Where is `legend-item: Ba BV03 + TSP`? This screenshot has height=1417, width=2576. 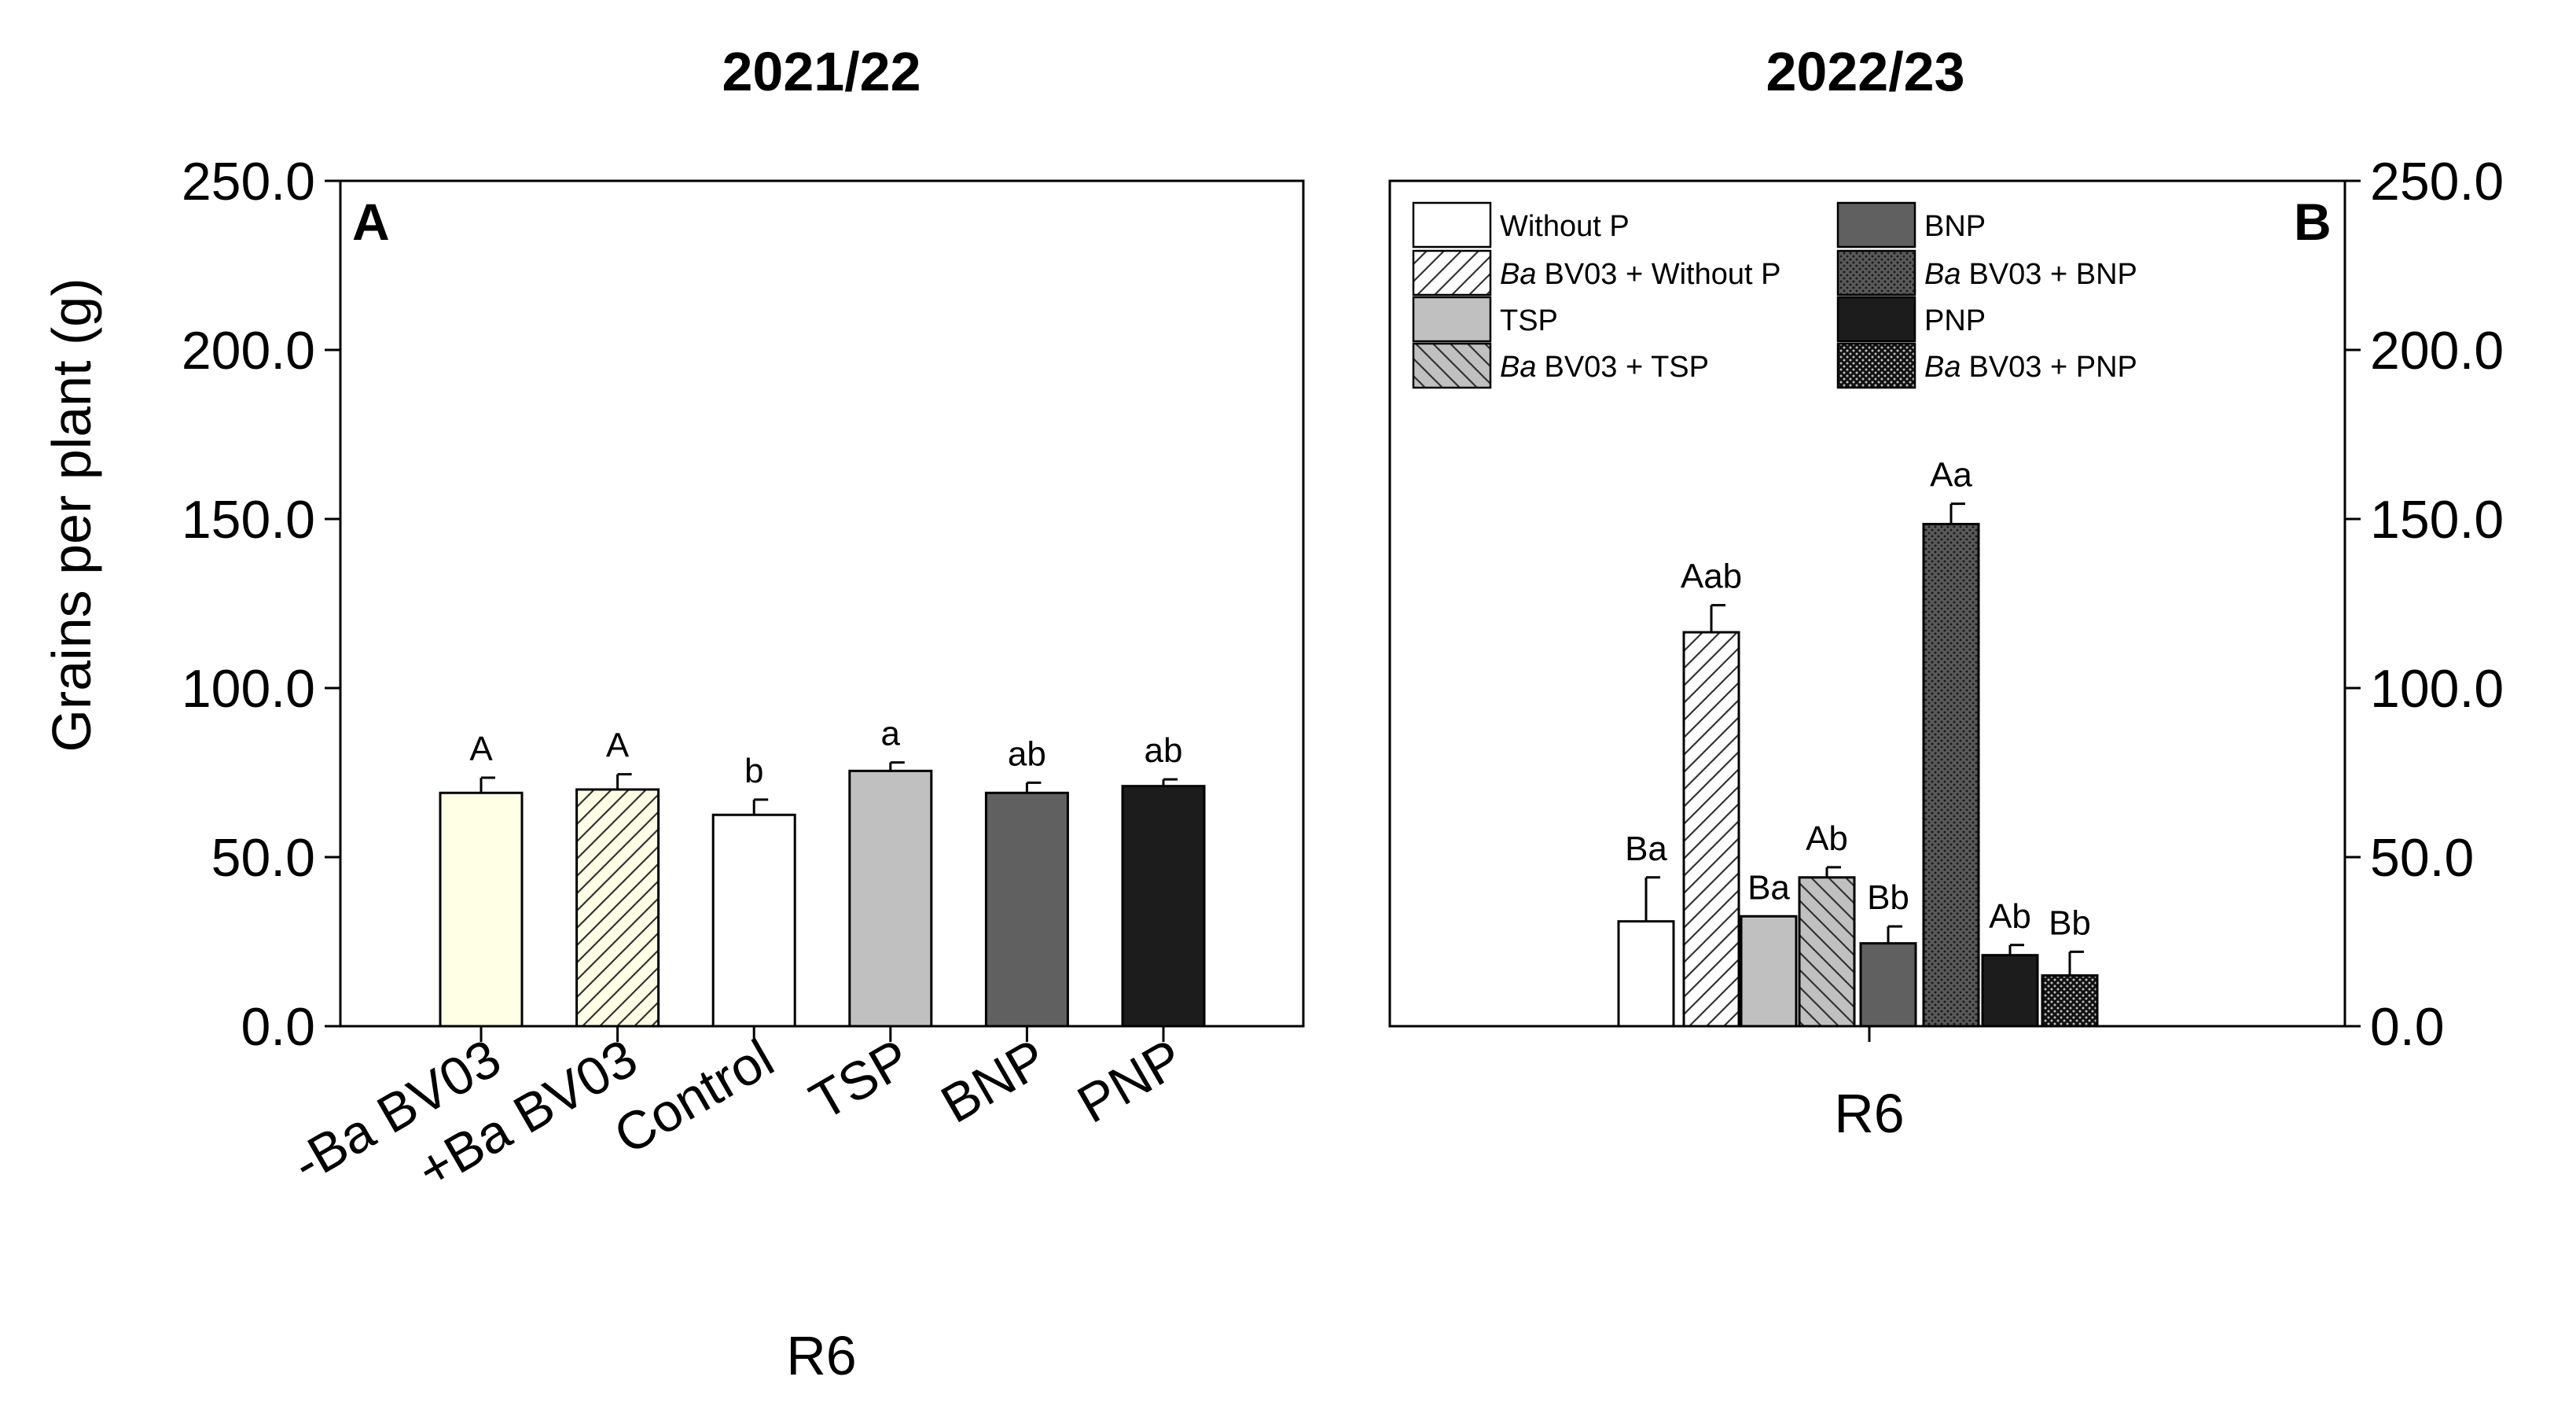 legend-item: Ba BV03 + TSP is located at coordinates (1560, 365).